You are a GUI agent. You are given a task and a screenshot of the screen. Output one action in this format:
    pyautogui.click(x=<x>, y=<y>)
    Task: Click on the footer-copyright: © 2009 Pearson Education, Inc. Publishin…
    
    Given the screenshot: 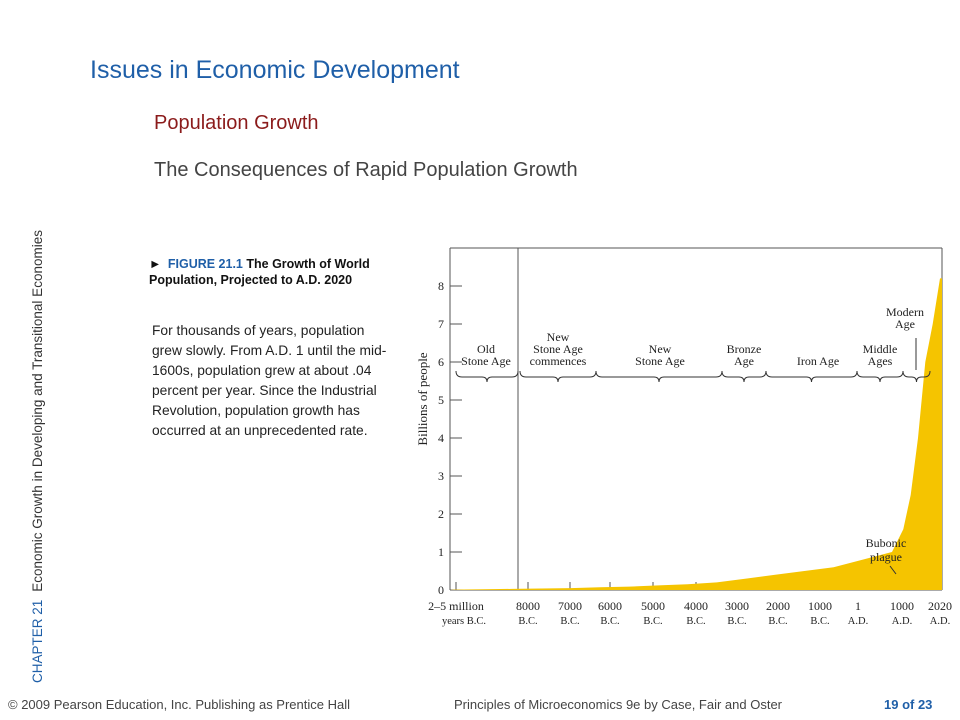 What is the action you would take?
    pyautogui.click(x=179, y=704)
    